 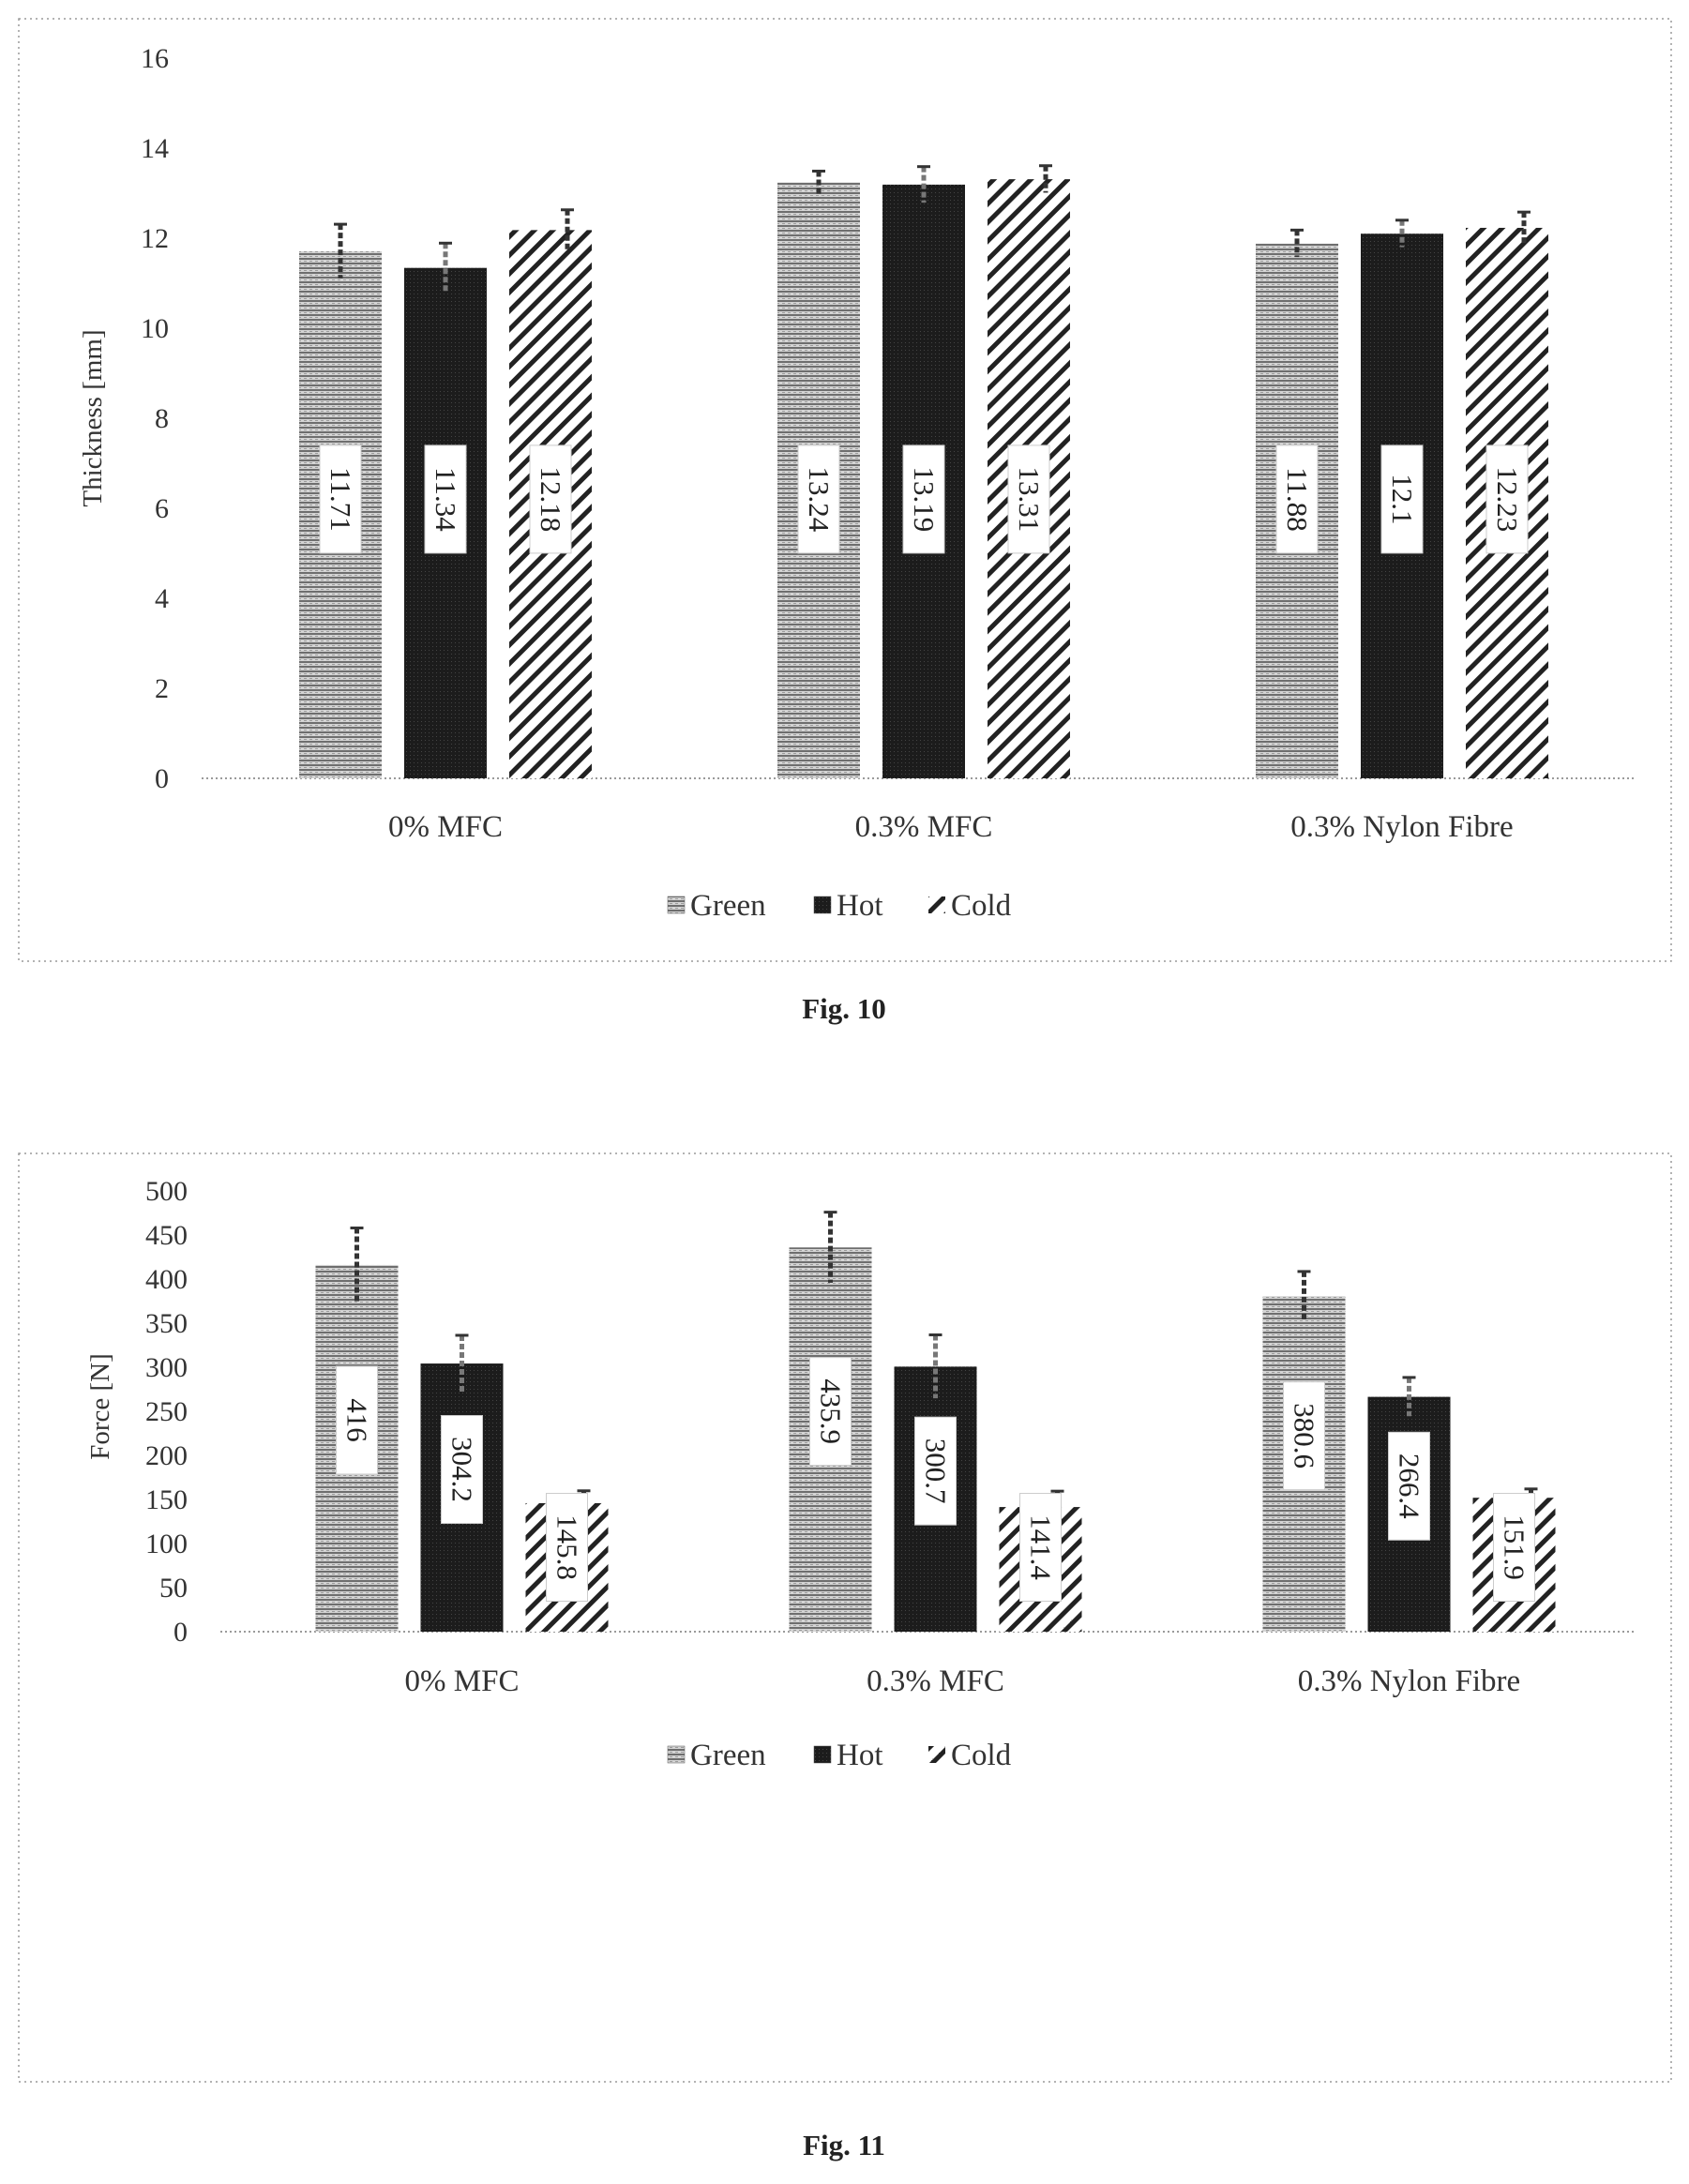 I want to click on y-tick-label: 2, so click(x=162, y=688).